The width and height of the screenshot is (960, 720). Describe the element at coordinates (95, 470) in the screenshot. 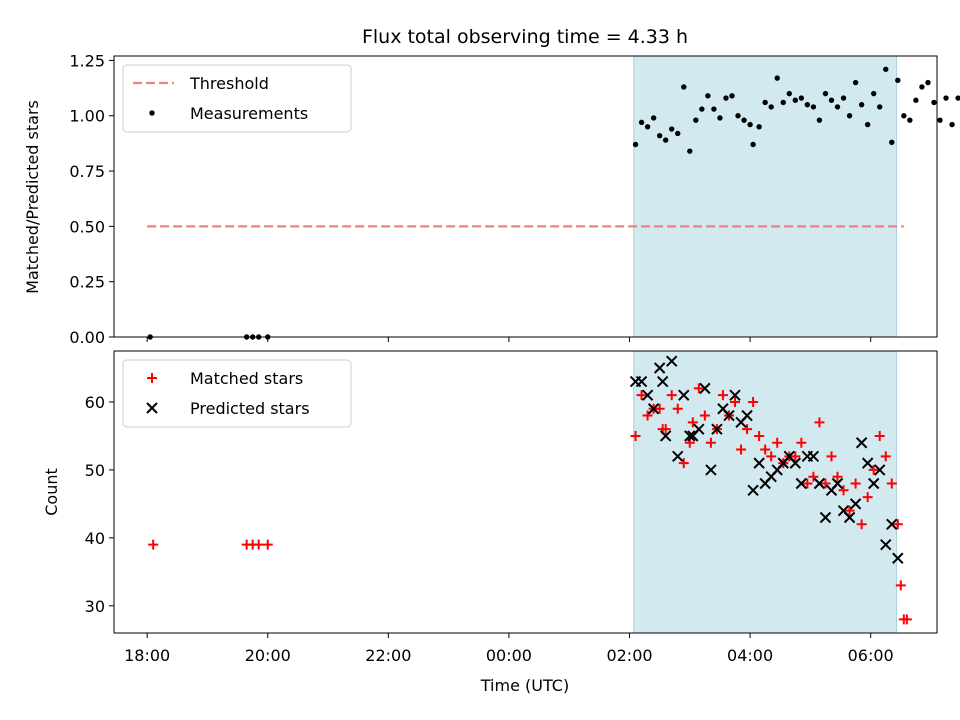

I see `y-tick-label: 50` at that location.